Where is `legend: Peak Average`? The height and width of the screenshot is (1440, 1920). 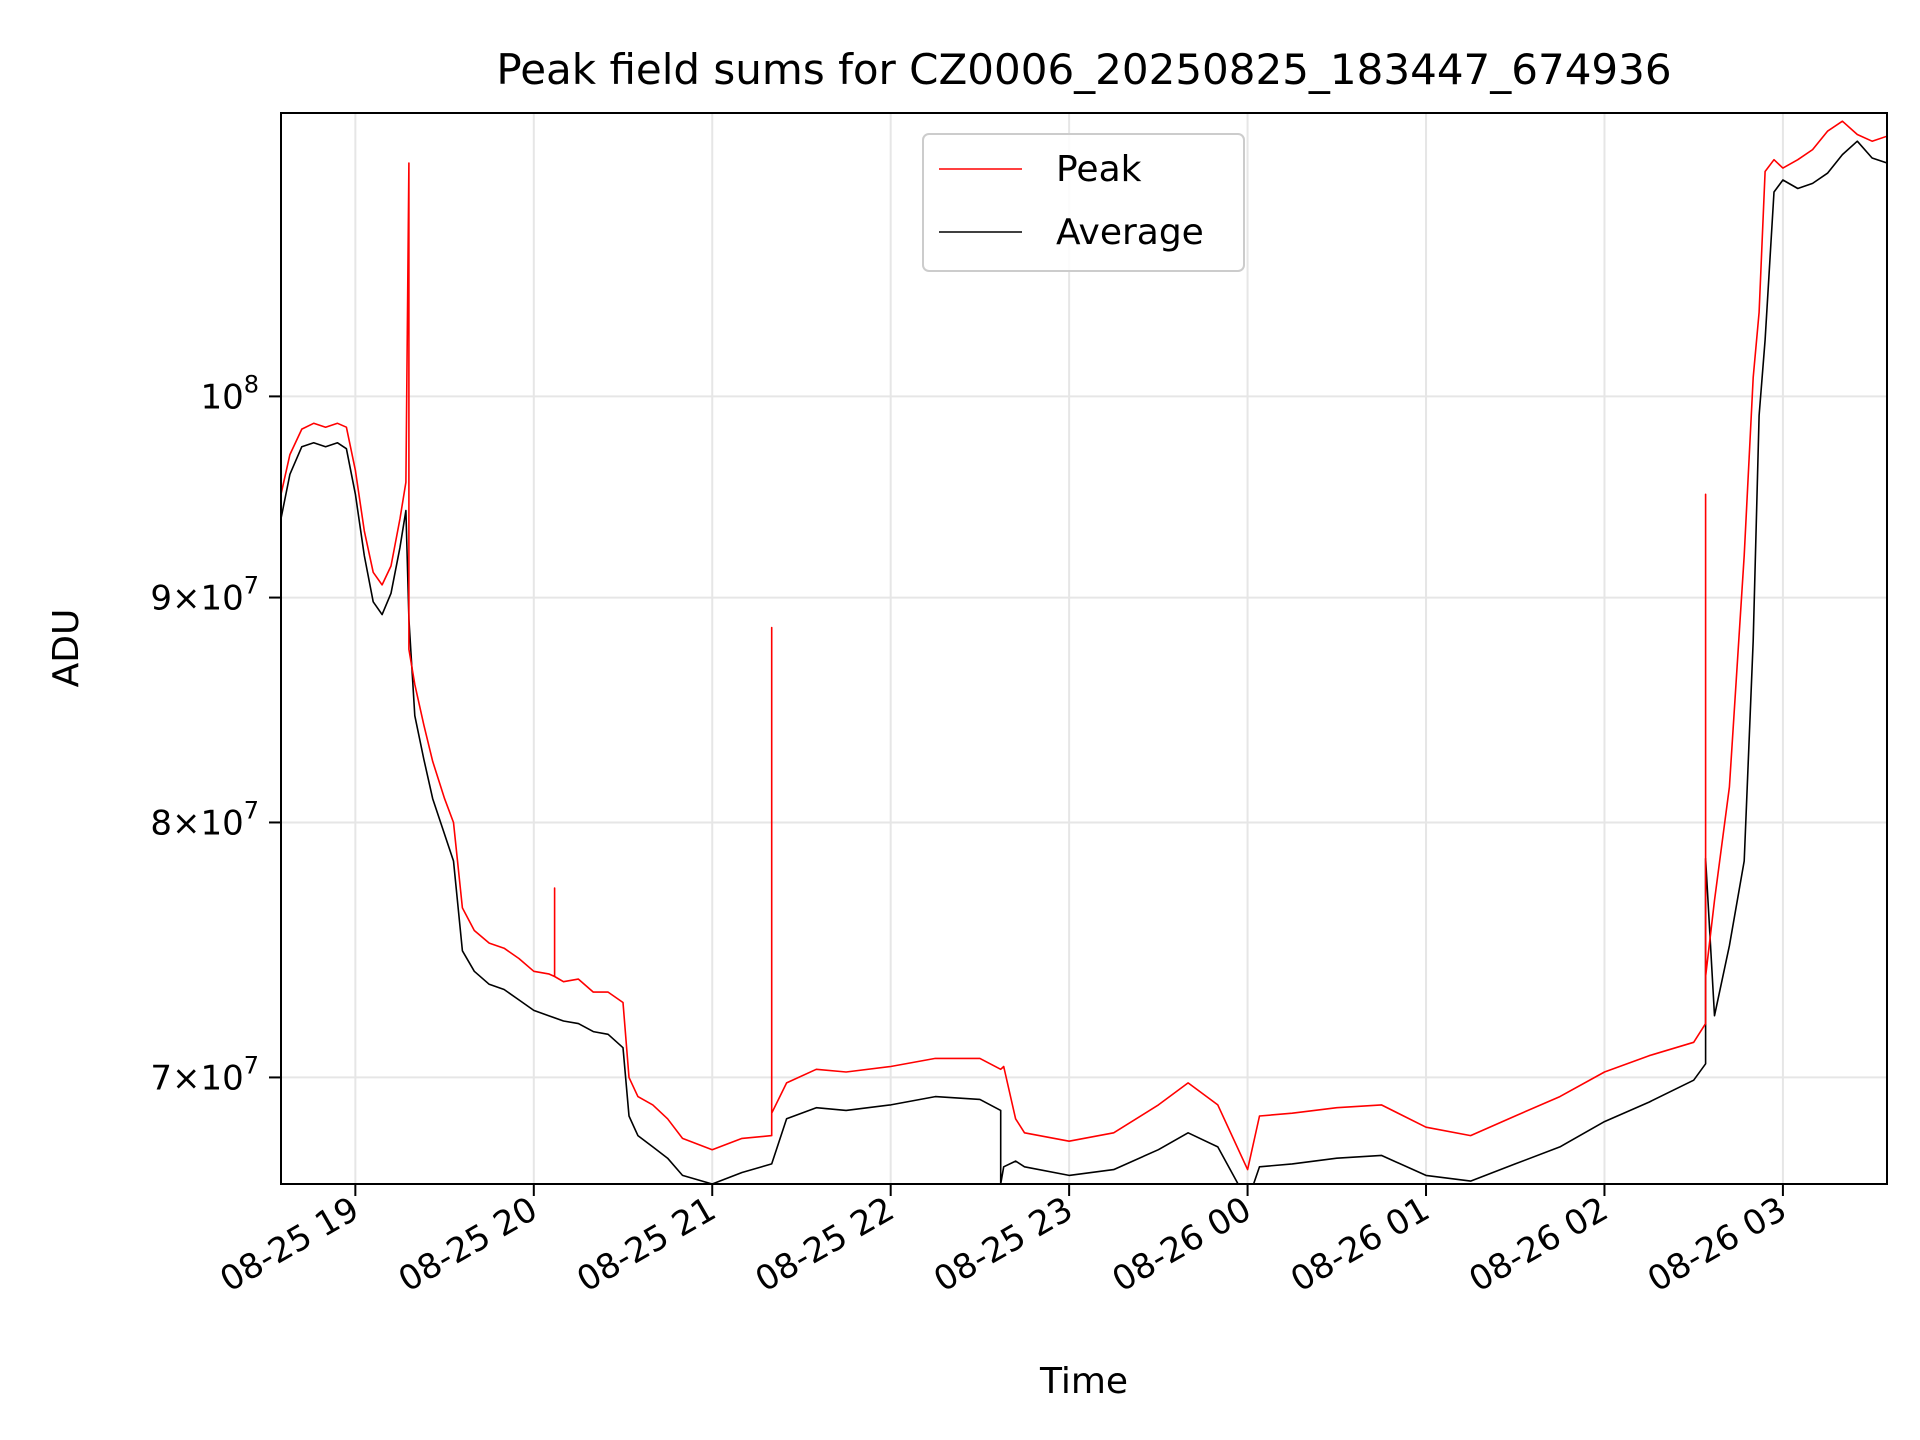
legend: Peak Average is located at coordinates (1083, 202).